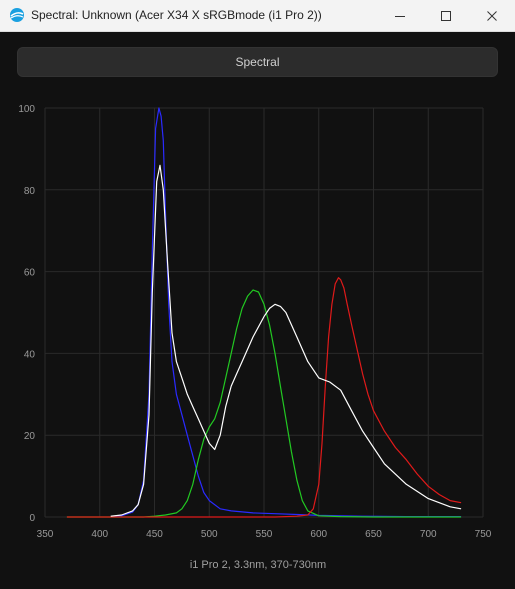 Image resolution: width=515 pixels, height=589 pixels. I want to click on close-icon, so click(492, 15).